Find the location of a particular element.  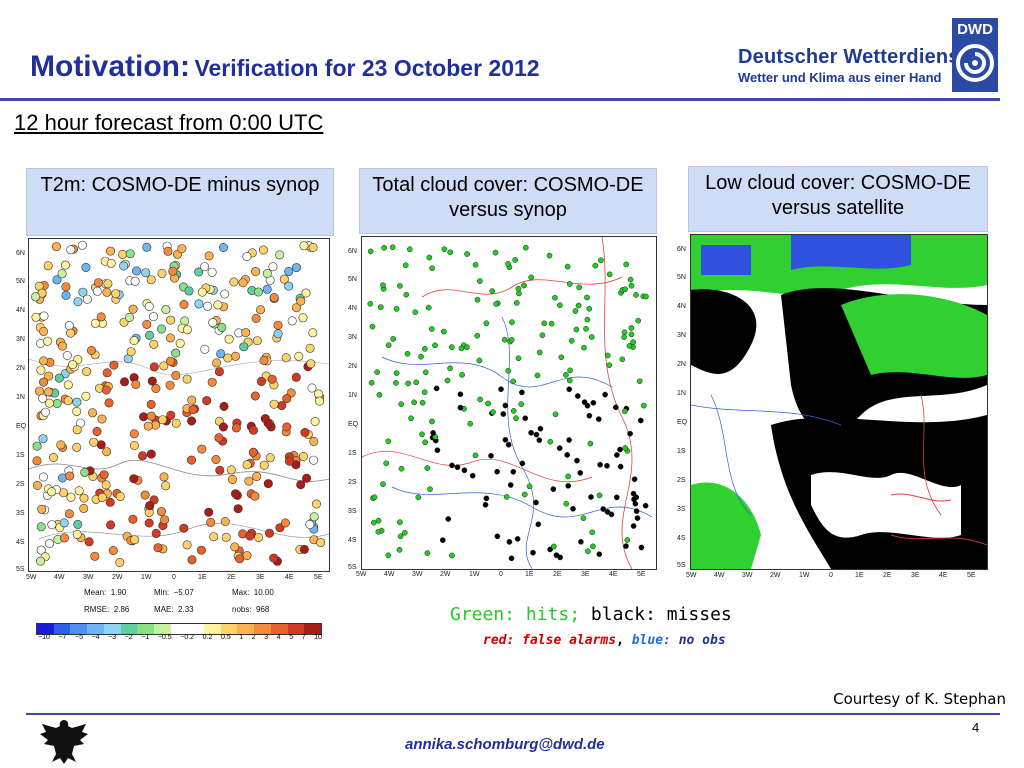

panel-title-total-cloud: Total cloud cover: COSMO-DE versus synop is located at coordinates (508, 201).